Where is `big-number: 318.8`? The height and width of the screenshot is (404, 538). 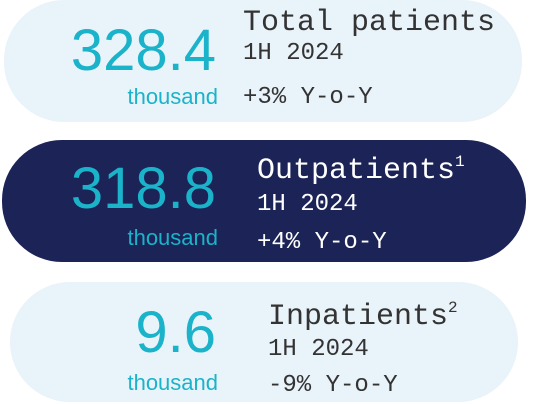
big-number: 318.8 is located at coordinates (143, 188).